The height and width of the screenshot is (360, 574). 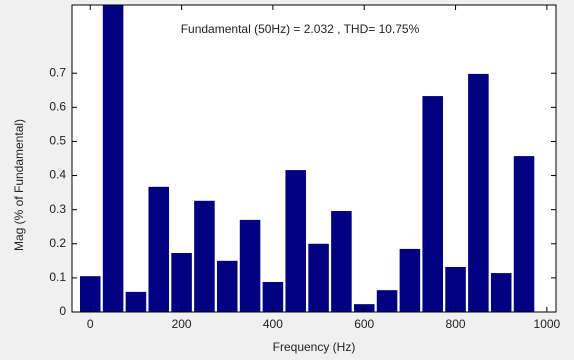 I want to click on y-tick-label: 0.5, so click(x=57, y=141).